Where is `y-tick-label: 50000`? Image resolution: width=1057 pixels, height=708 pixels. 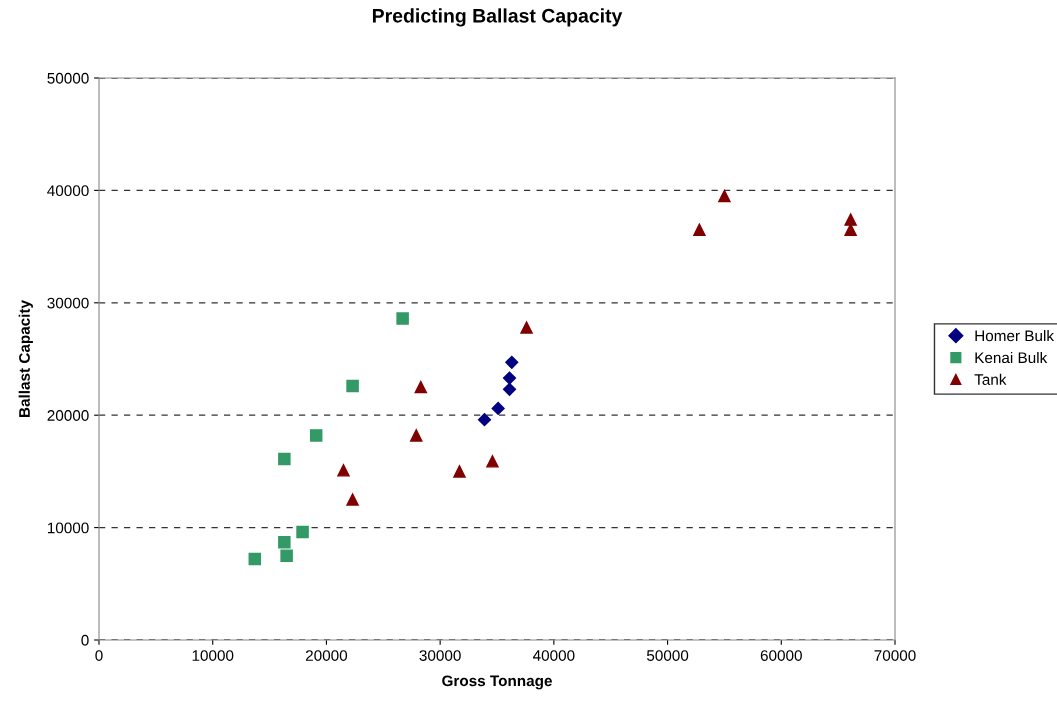
y-tick-label: 50000 is located at coordinates (68, 78).